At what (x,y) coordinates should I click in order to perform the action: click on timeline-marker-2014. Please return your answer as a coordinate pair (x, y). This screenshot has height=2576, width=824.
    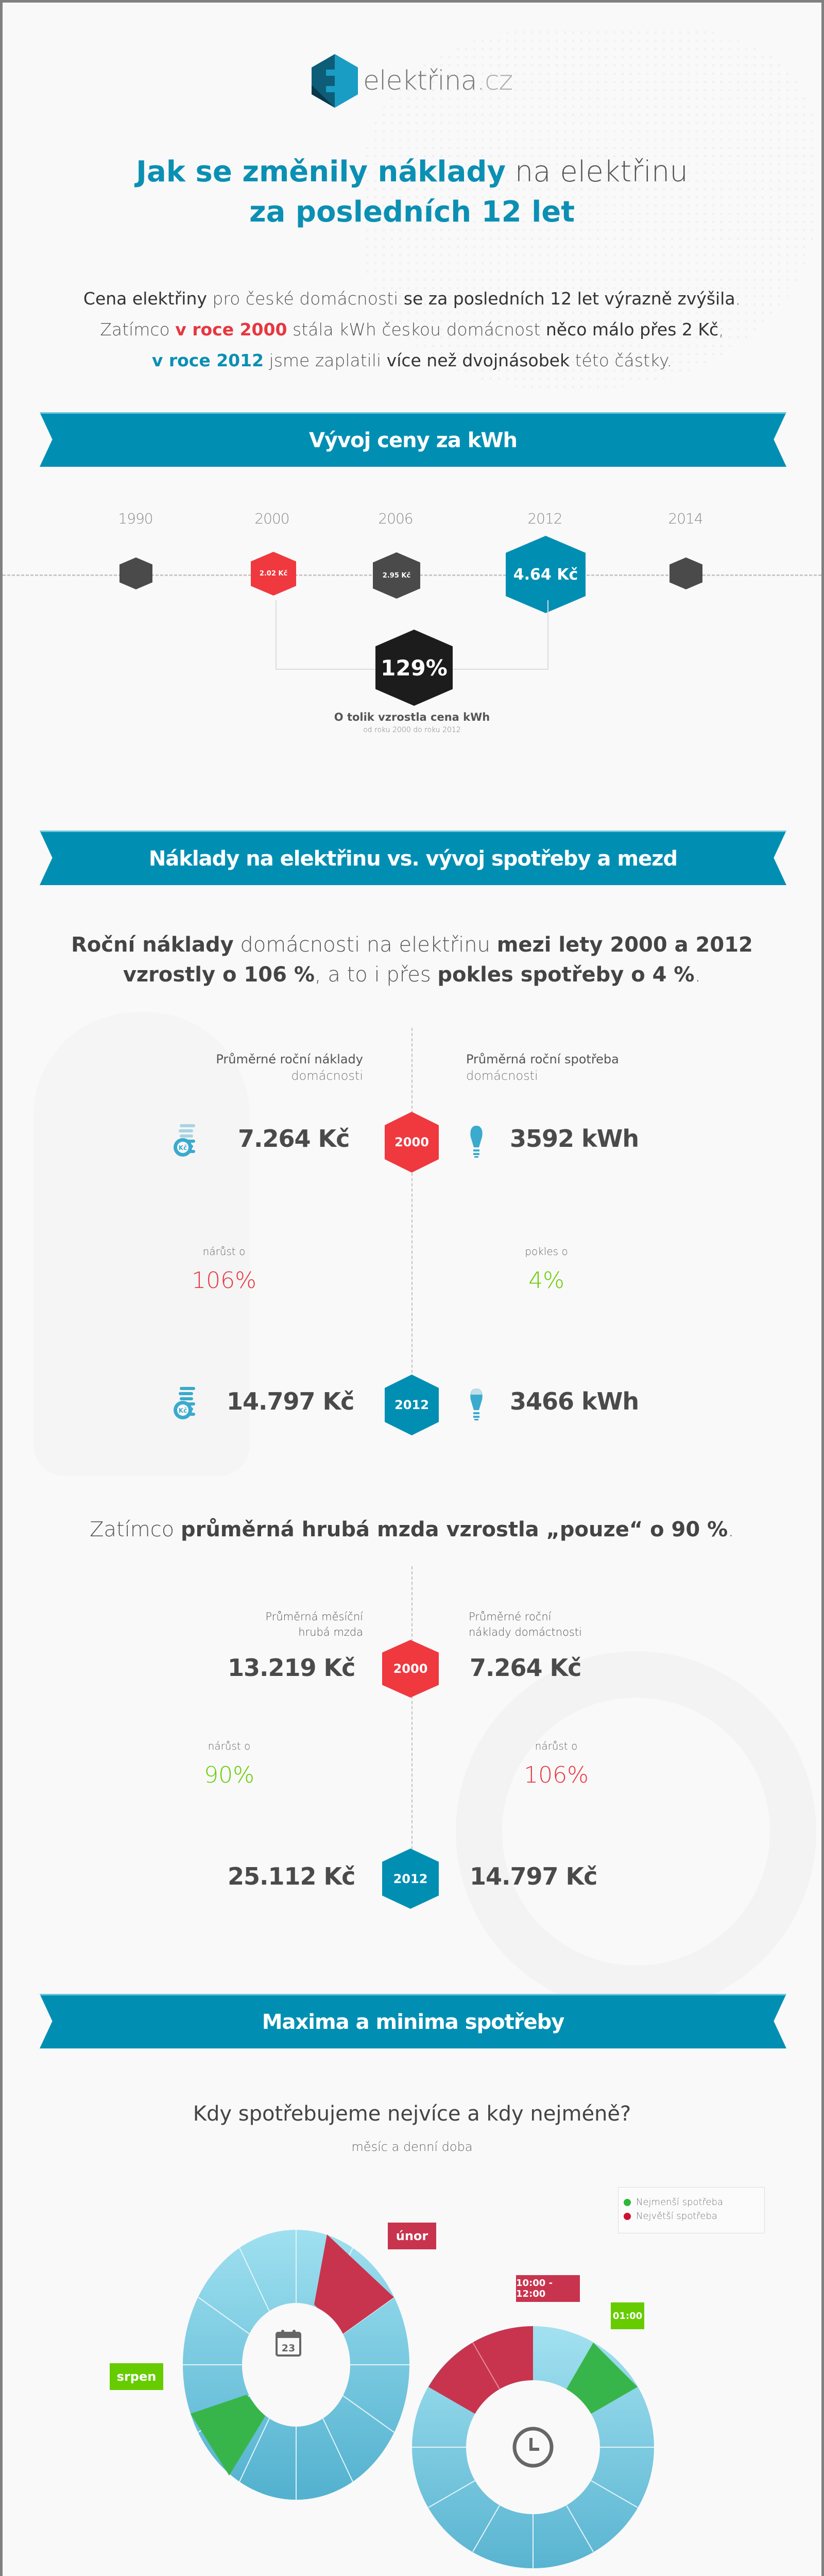
    Looking at the image, I should click on (686, 573).